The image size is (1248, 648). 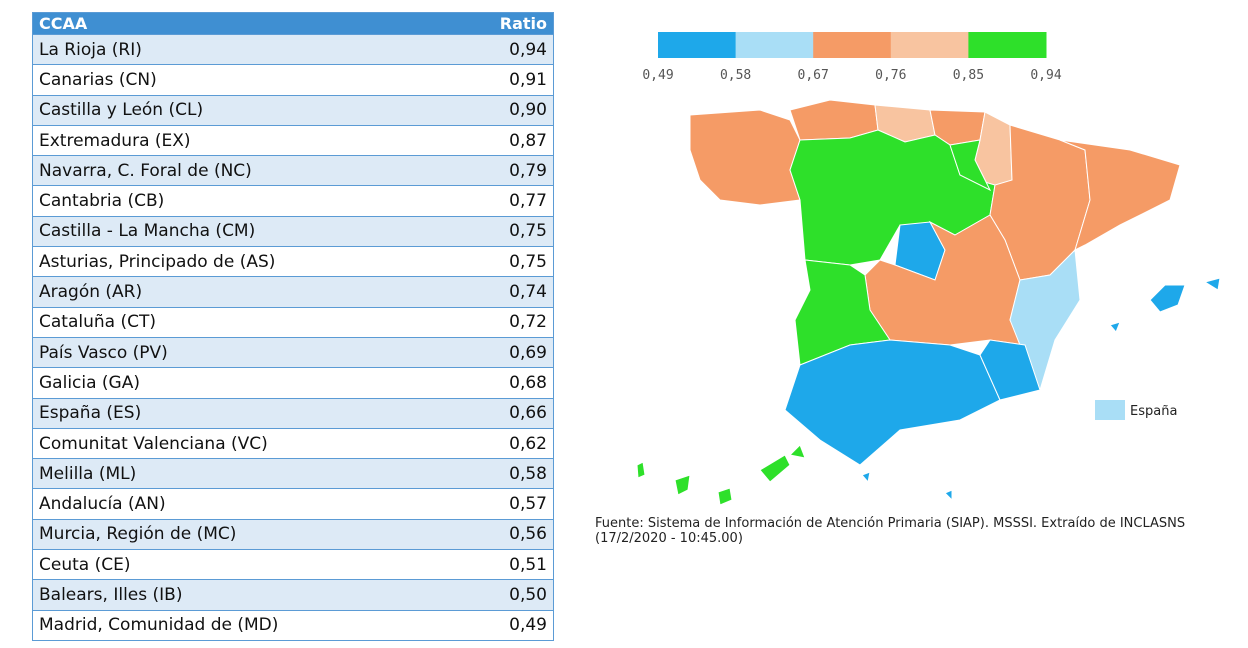 What do you see at coordinates (1110, 410) in the screenshot?
I see `legend-key-swatch` at bounding box center [1110, 410].